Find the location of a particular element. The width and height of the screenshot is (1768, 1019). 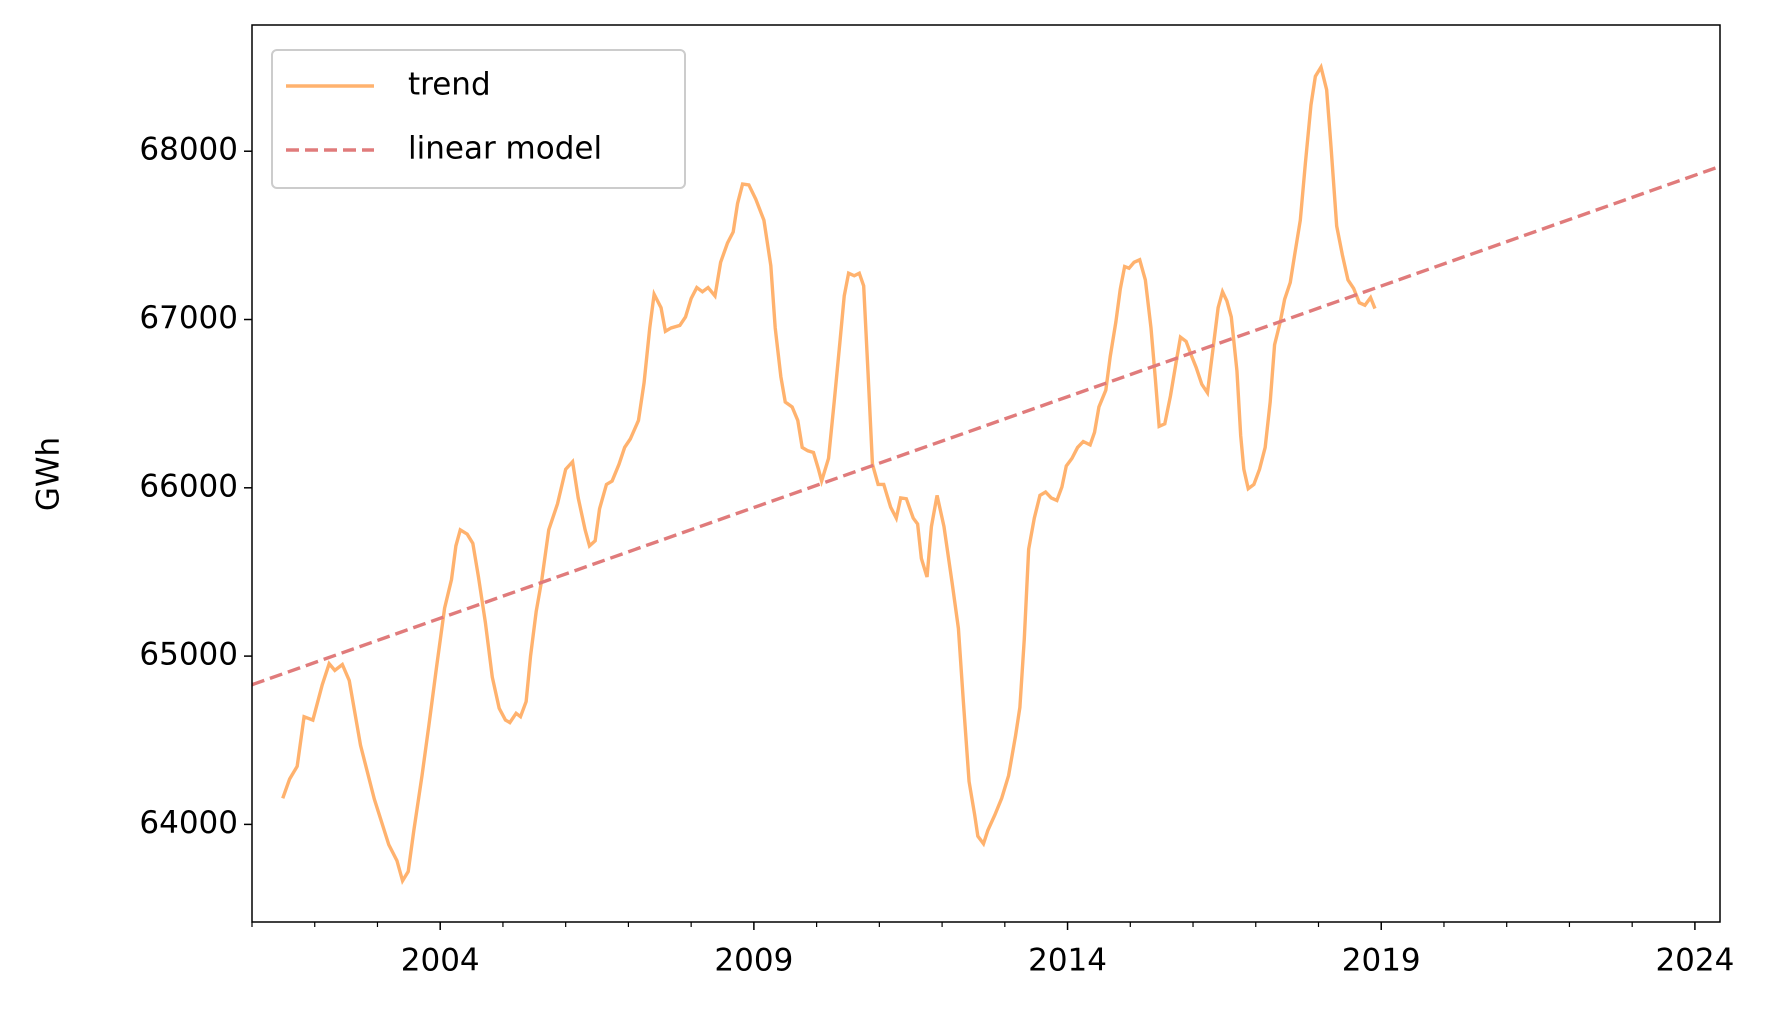

x-tick-label: 2004 is located at coordinates (440, 961).